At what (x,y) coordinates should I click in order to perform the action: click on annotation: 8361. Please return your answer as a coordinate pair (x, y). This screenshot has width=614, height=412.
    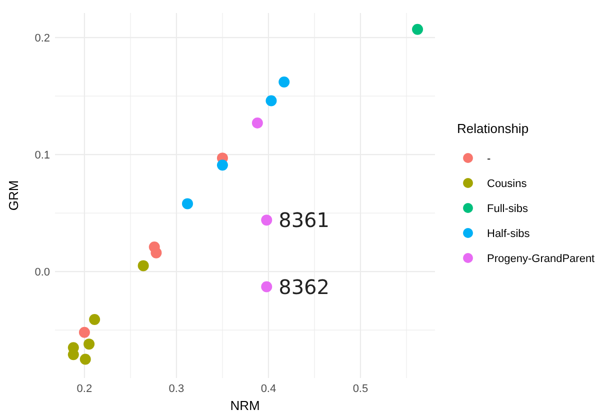
    Looking at the image, I should click on (304, 220).